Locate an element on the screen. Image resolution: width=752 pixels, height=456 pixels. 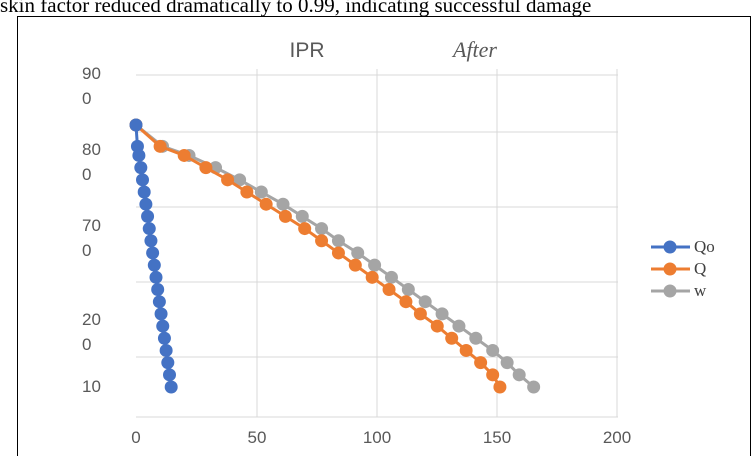
y-tick-label: 90 is located at coordinates (91, 73).